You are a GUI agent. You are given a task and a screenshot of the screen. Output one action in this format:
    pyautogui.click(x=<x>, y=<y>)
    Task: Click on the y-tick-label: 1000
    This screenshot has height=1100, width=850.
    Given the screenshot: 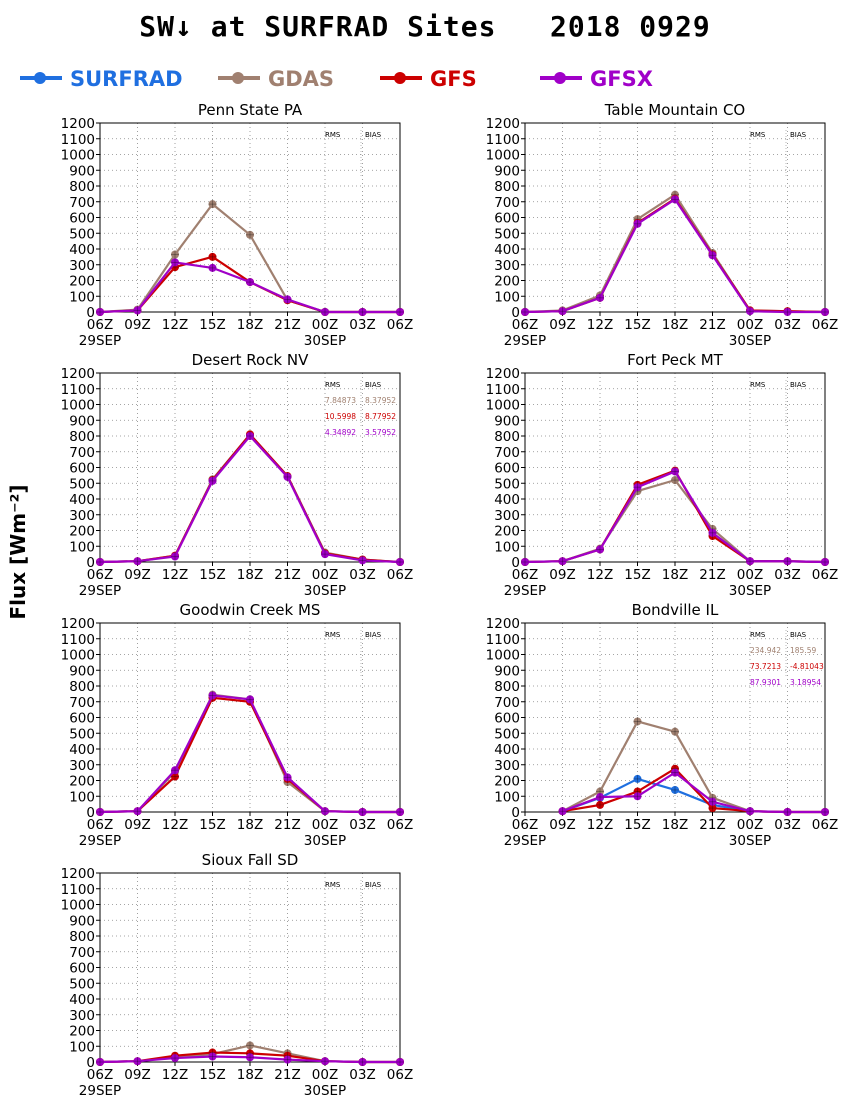 What is the action you would take?
    pyautogui.click(x=503, y=406)
    